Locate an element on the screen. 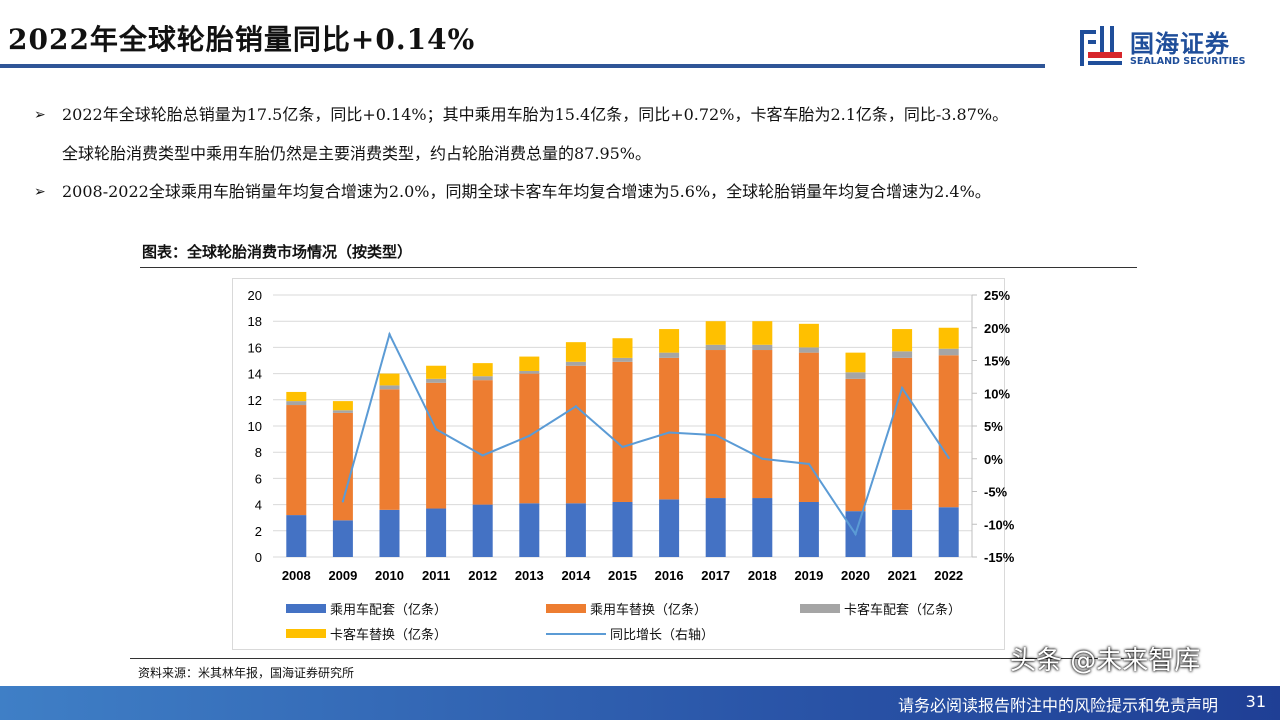  x-tick-label: 2011 is located at coordinates (436, 575).